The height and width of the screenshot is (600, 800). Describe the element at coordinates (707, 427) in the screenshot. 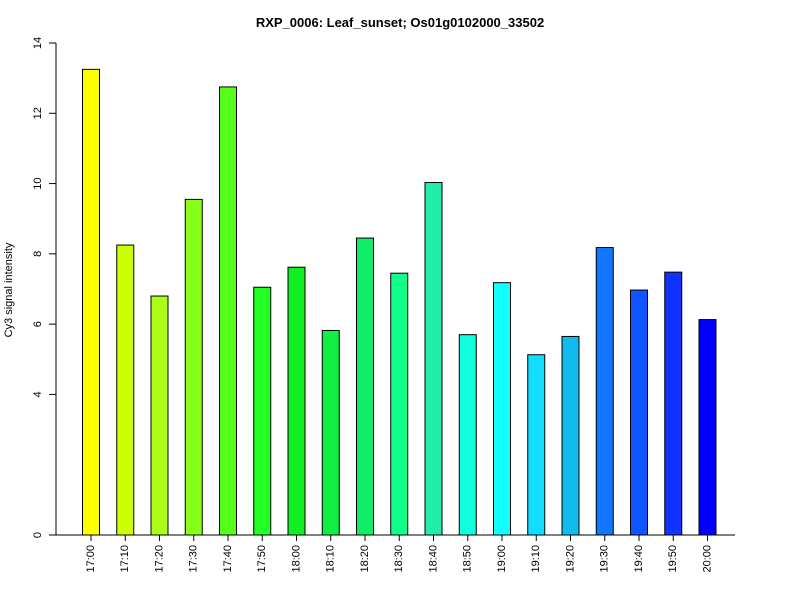

I see `bar-2000` at that location.